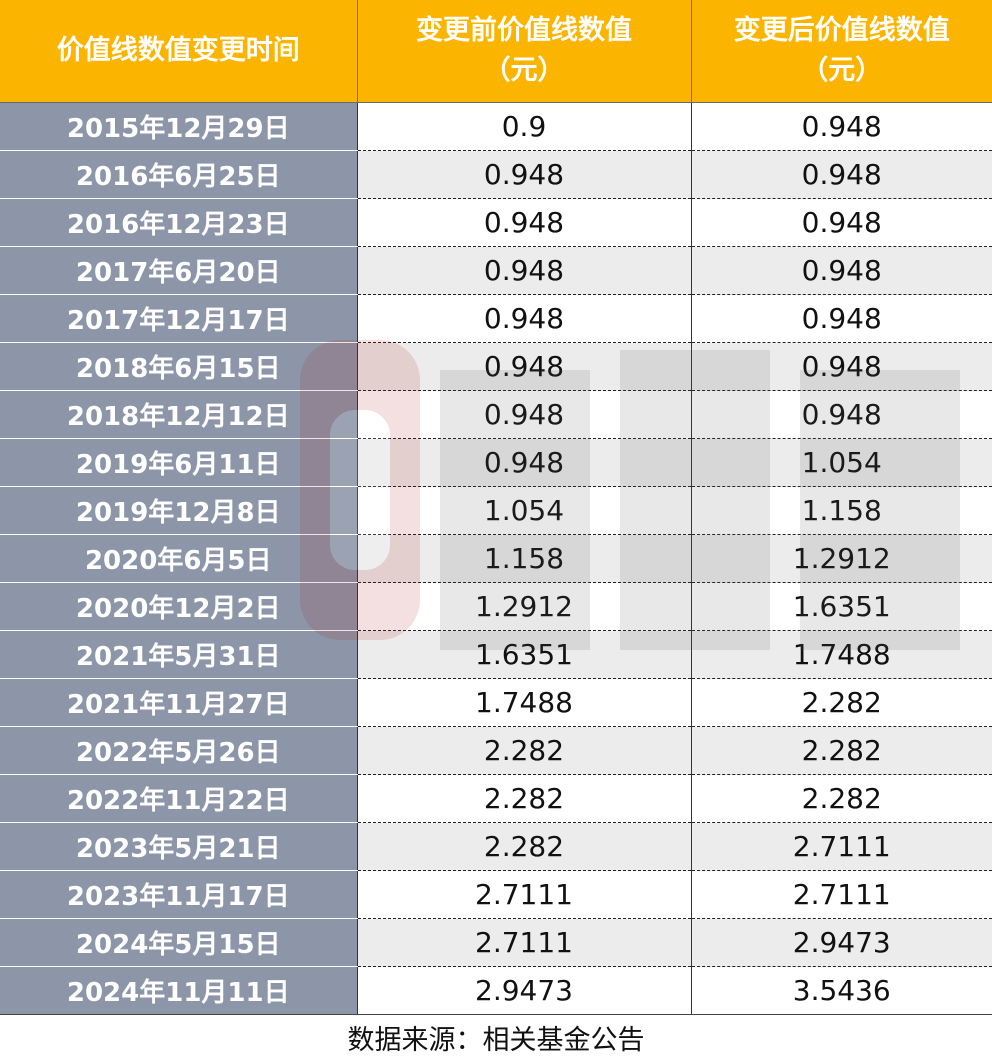 The height and width of the screenshot is (1064, 992). What do you see at coordinates (179, 702) in the screenshot?
I see `change-date-cell: 2021年11月27日` at bounding box center [179, 702].